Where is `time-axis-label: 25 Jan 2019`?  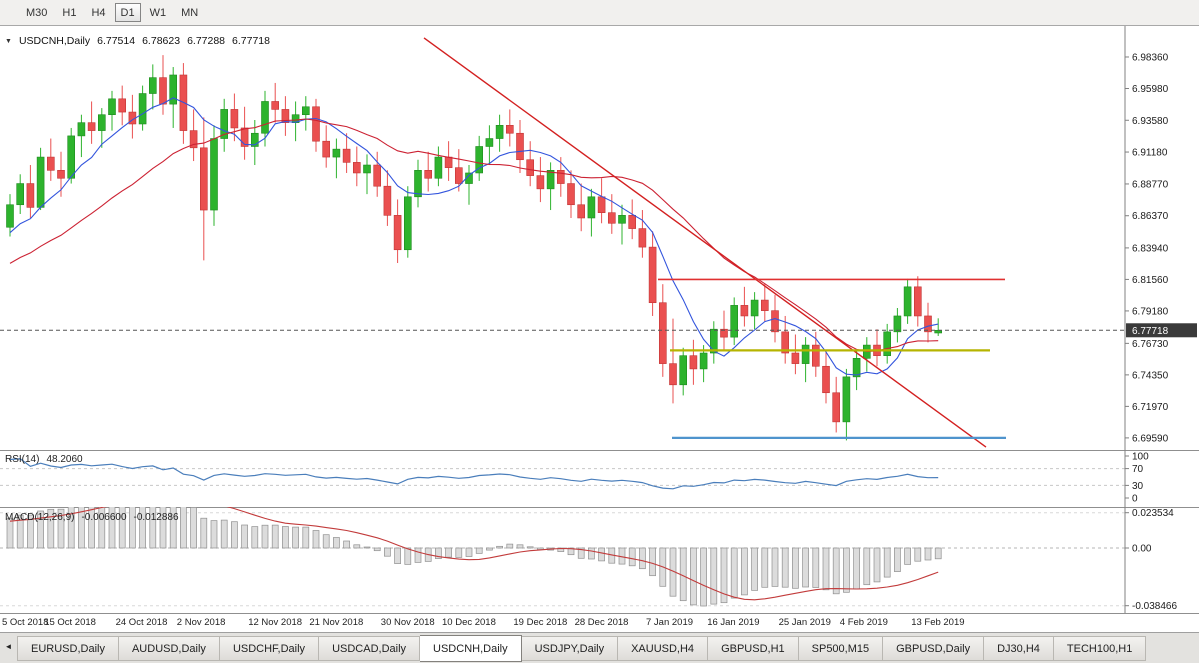 time-axis-label: 25 Jan 2019 is located at coordinates (804, 622).